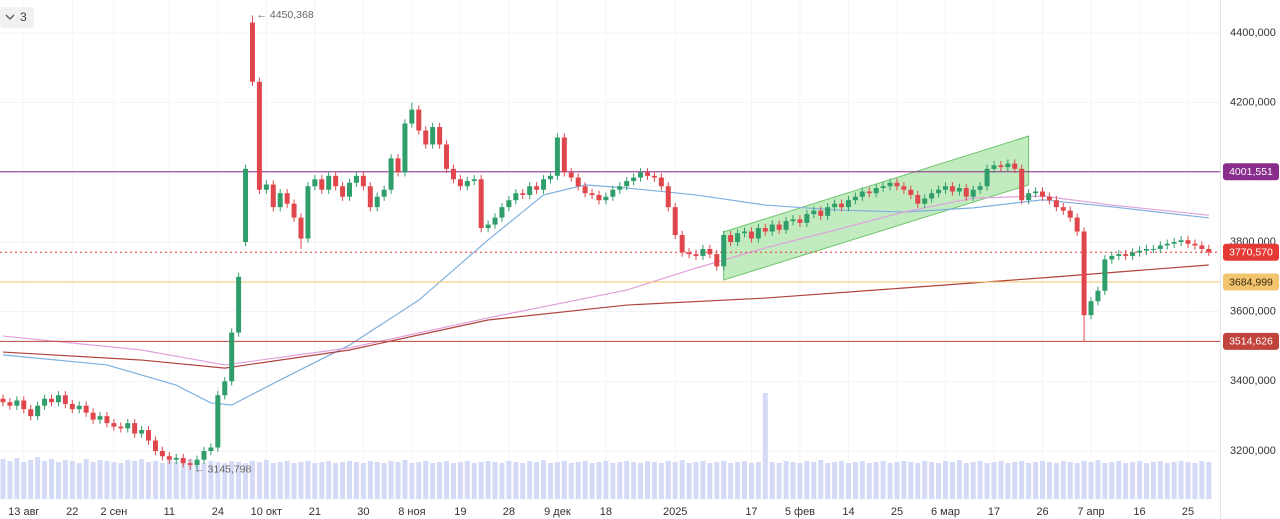 Image resolution: width=1280 pixels, height=519 pixels. I want to click on toggle-bg, so click(17, 17).